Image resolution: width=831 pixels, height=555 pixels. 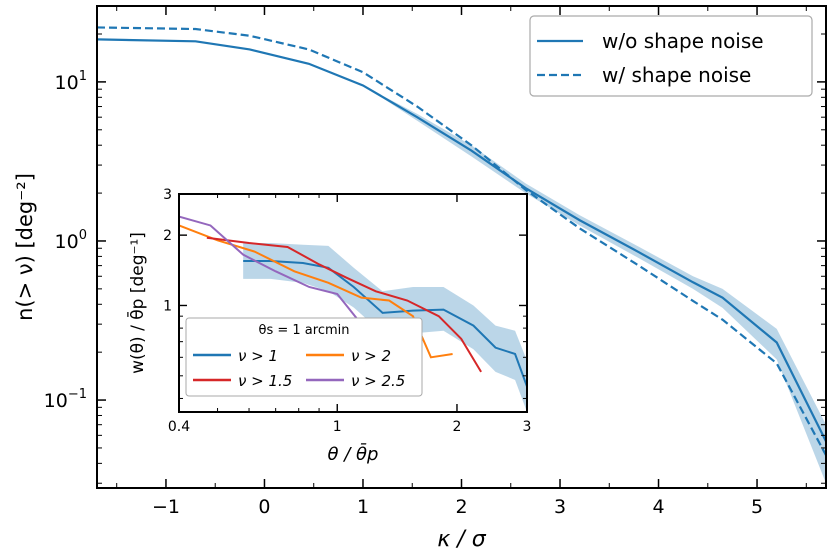 I want to click on main-xtick-label: 4, so click(x=658, y=507).